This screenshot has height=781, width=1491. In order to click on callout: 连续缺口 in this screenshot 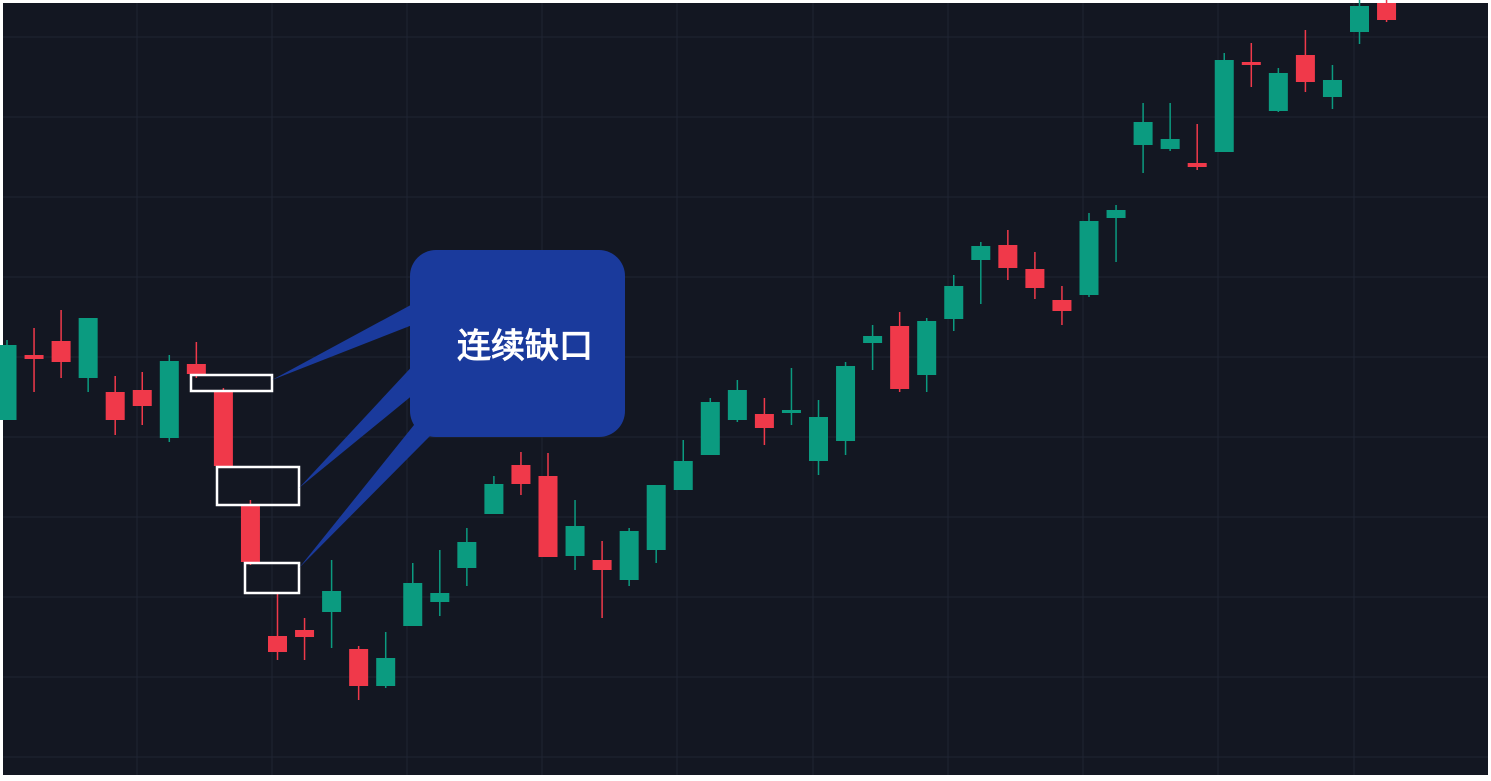, I will do `click(448, 409)`.